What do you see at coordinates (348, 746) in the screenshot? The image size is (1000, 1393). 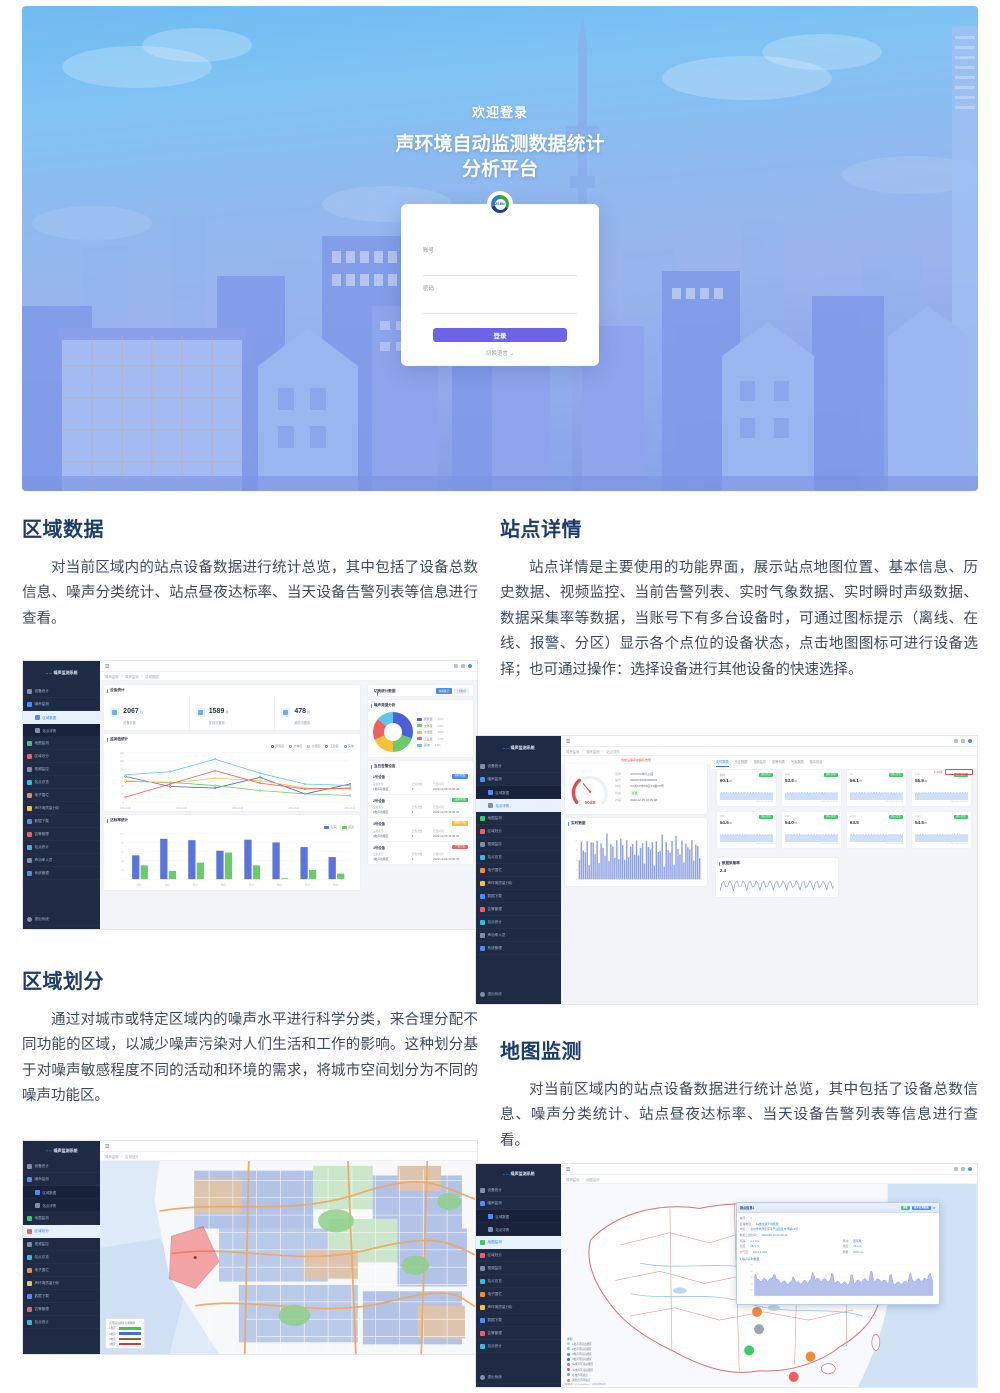 I see `legend-item: 其他` at bounding box center [348, 746].